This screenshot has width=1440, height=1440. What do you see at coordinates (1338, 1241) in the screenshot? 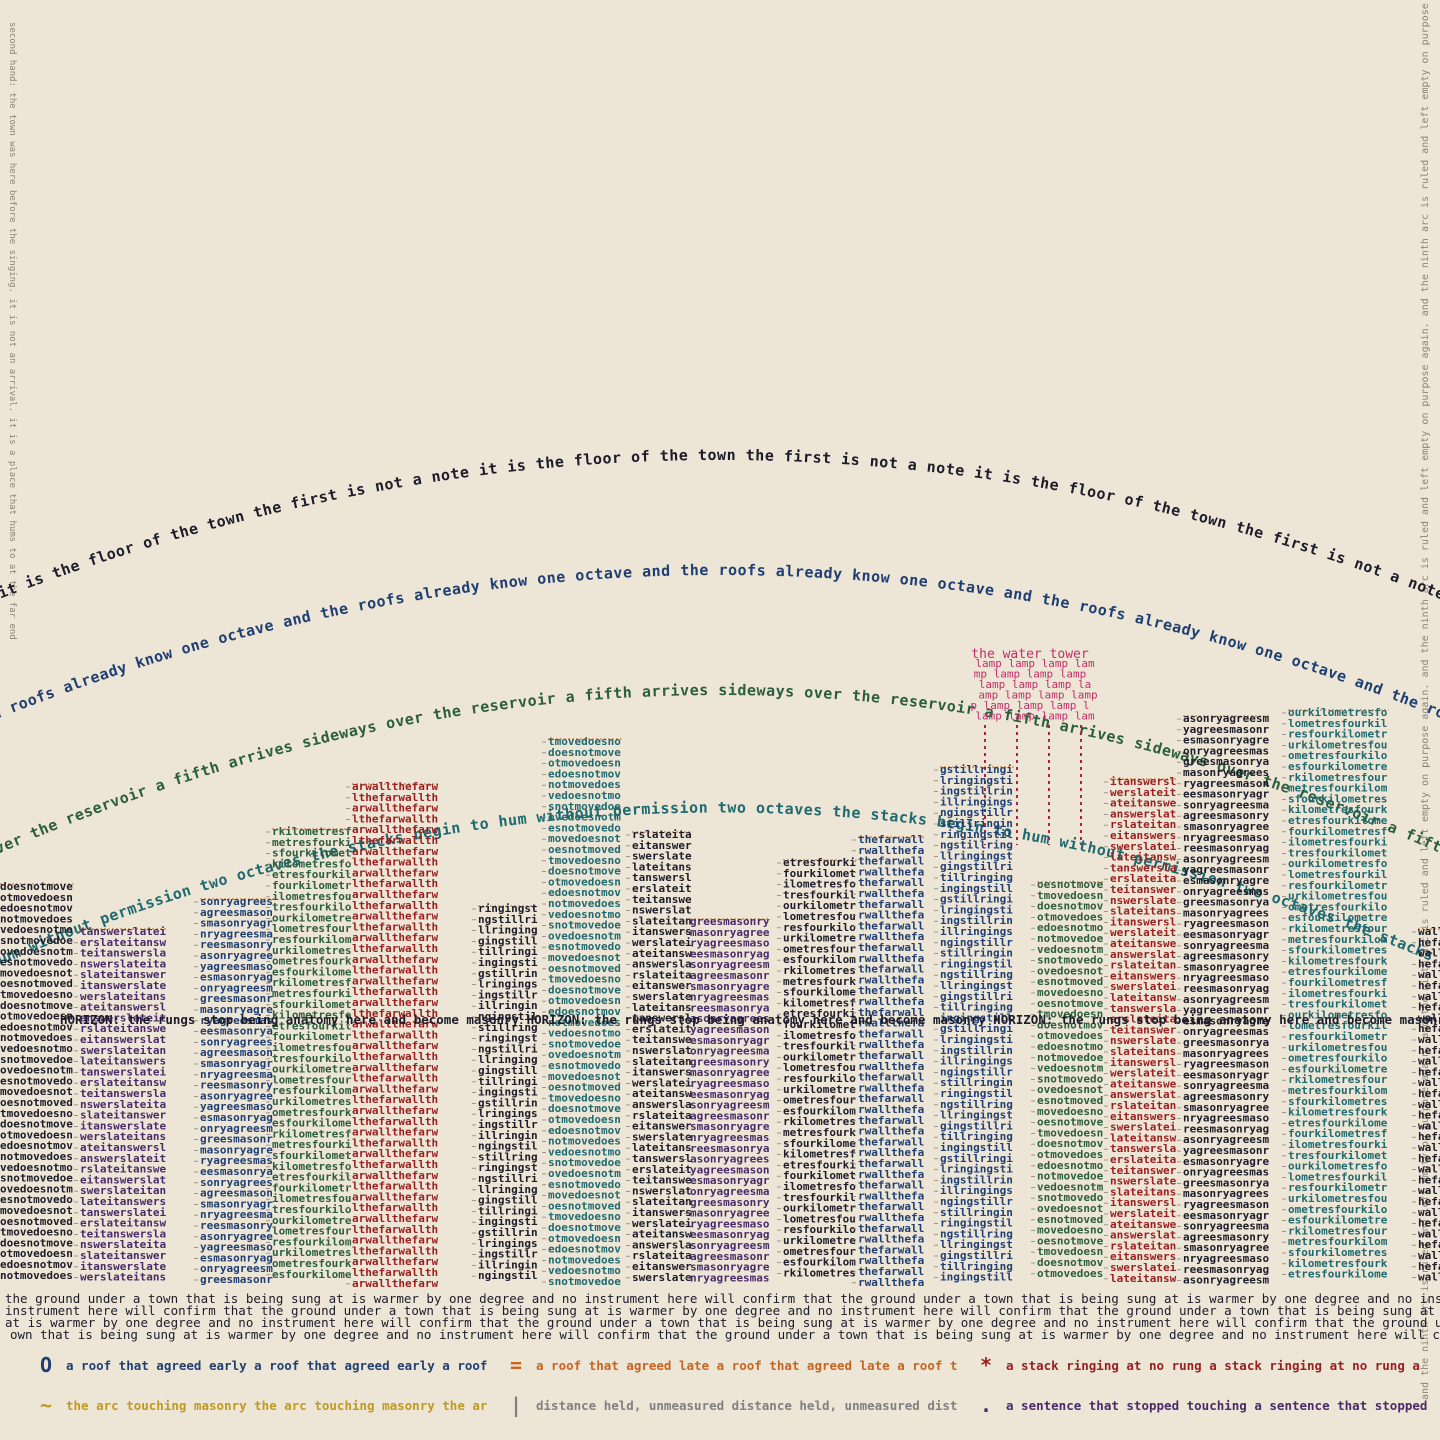
I see `building-row: metresfourkilom` at bounding box center [1338, 1241].